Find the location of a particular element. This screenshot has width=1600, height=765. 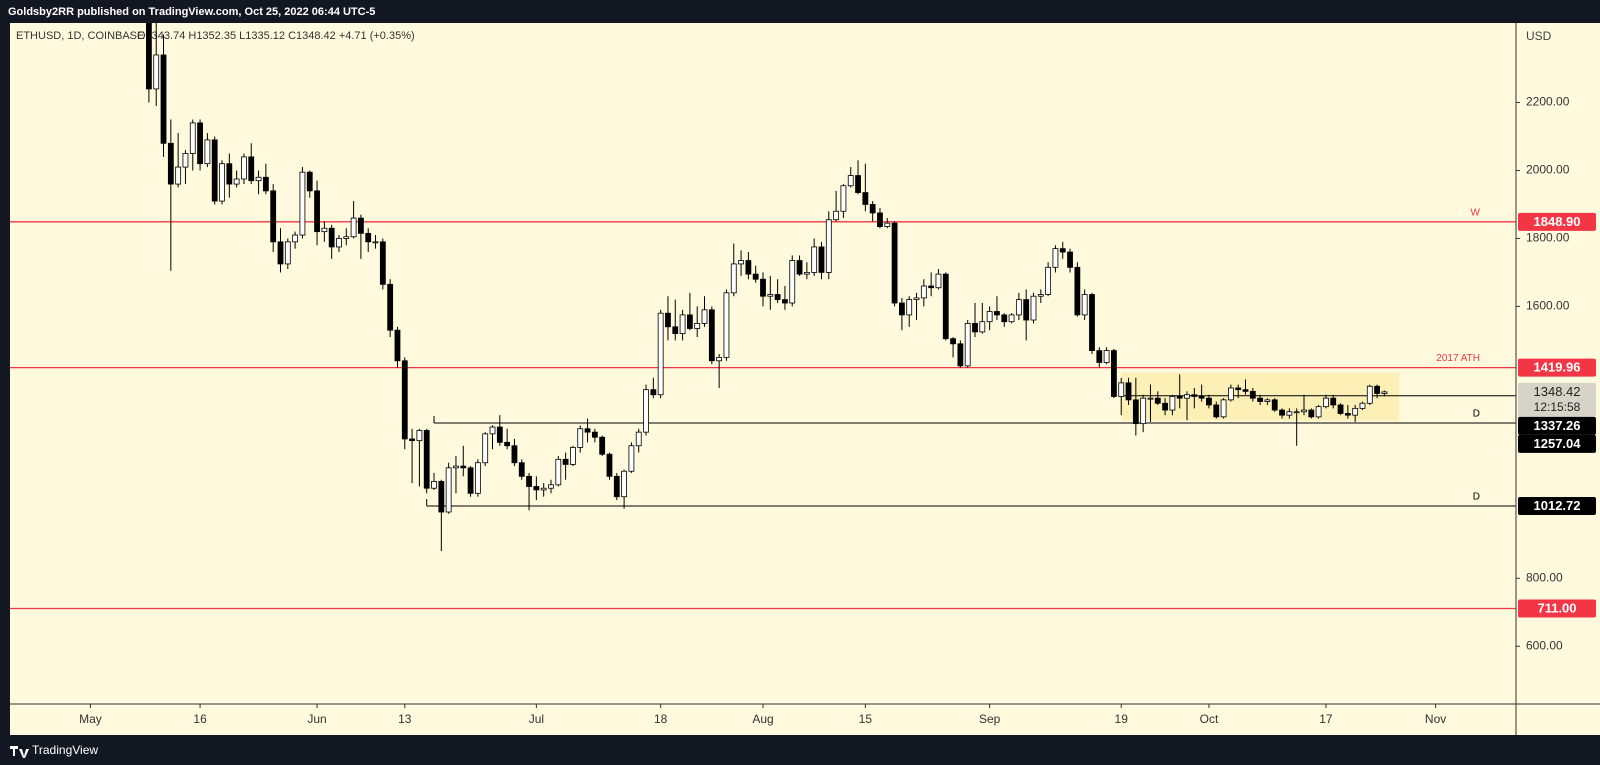

y-tick-label: 800.00 is located at coordinates (1544, 577).